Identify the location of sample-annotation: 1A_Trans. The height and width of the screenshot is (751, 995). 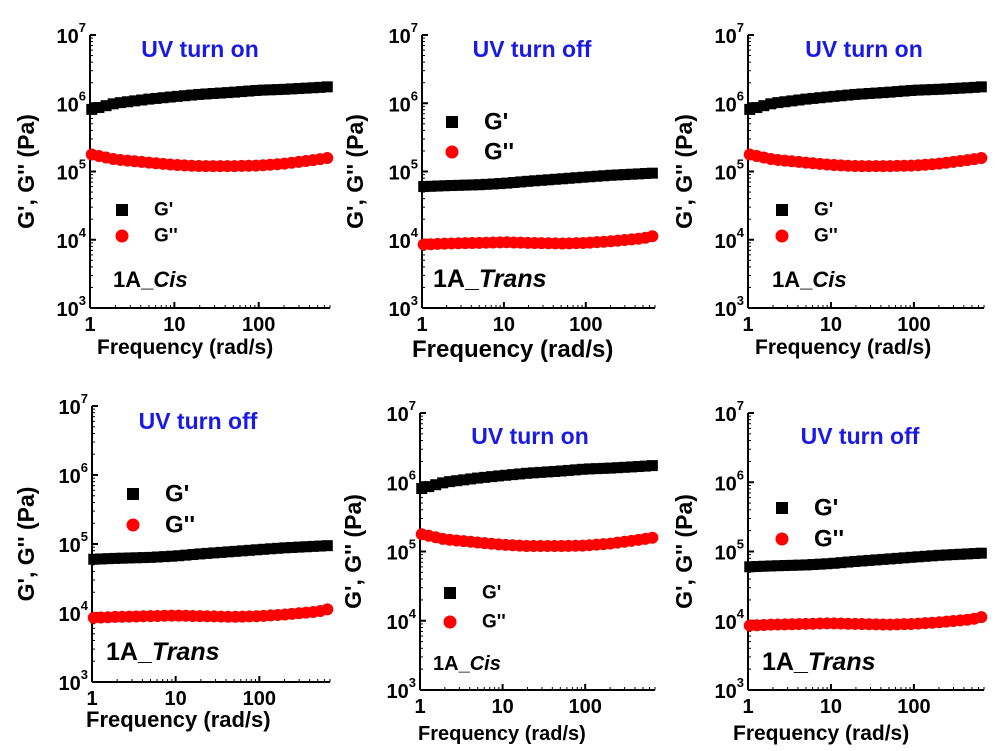
(490, 279).